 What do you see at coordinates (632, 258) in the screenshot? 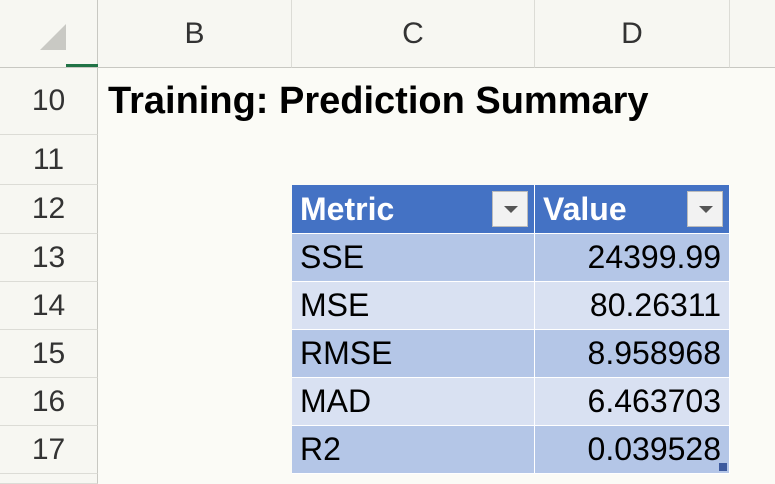
I see `value-cell: 24399.99` at bounding box center [632, 258].